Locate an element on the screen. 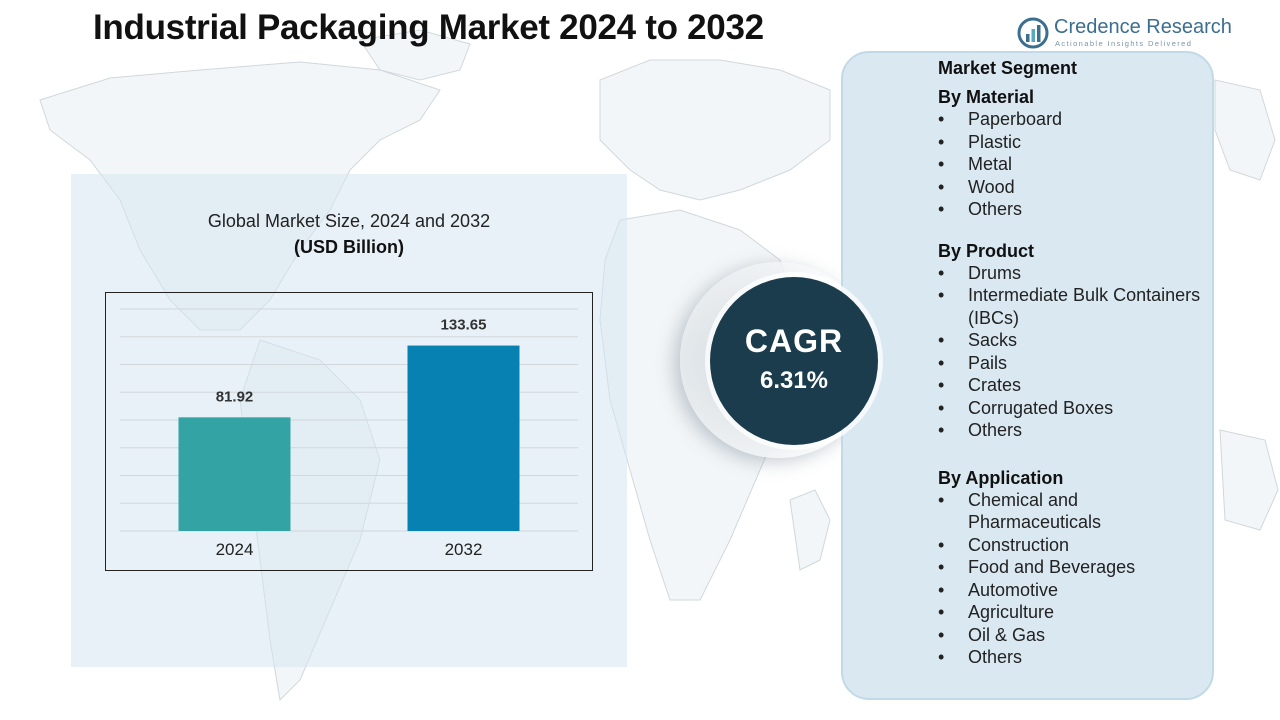 This screenshot has width=1280, height=720. cagr-badge: CAGR 6.31% is located at coordinates (794, 361).